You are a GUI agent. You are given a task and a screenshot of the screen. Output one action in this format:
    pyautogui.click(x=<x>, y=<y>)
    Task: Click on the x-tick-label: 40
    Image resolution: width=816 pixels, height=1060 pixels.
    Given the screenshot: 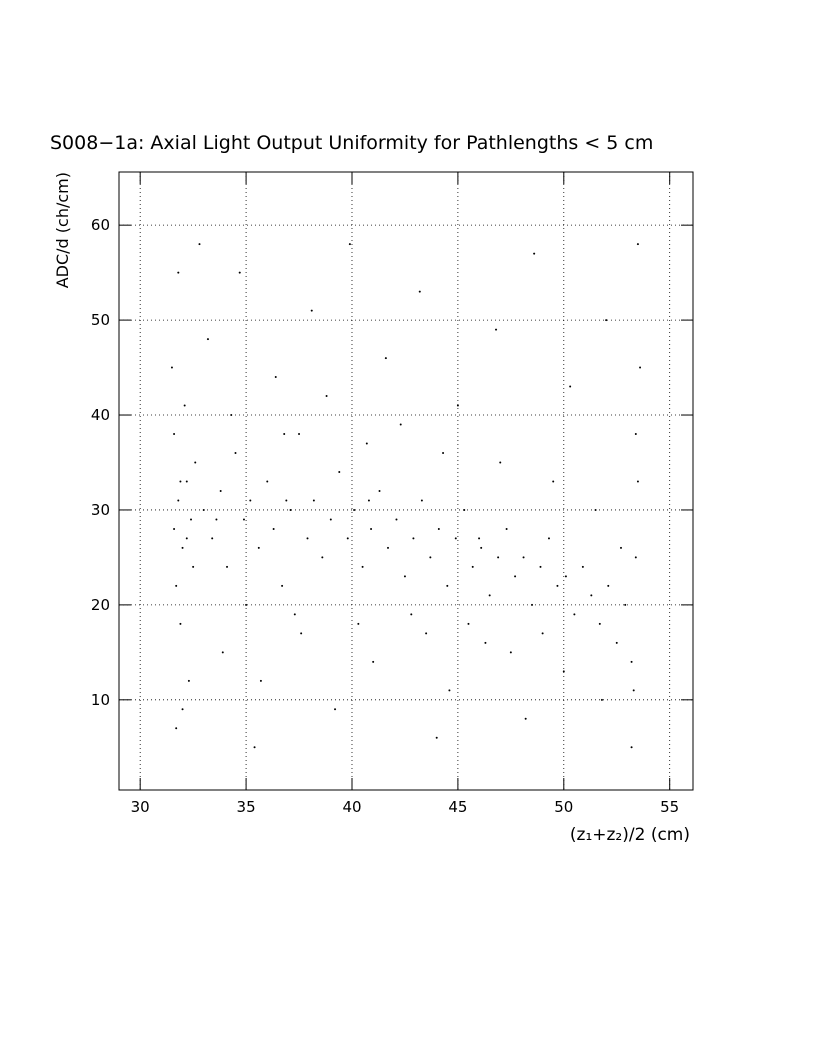 What is the action you would take?
    pyautogui.click(x=351, y=807)
    